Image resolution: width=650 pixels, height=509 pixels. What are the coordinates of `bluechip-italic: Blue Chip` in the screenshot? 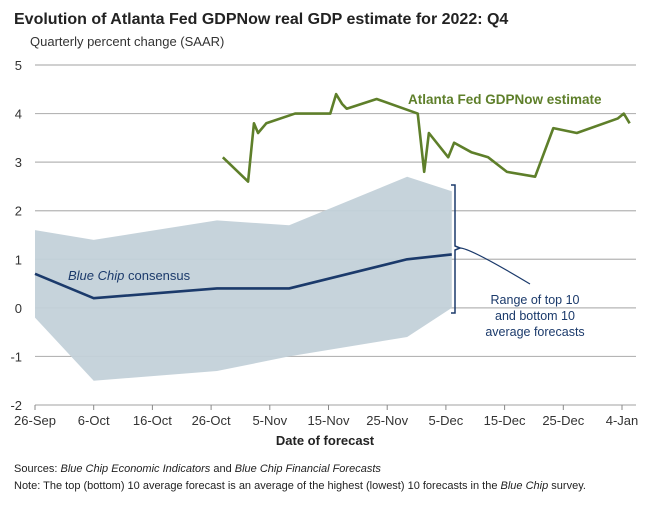 It's located at (96, 275).